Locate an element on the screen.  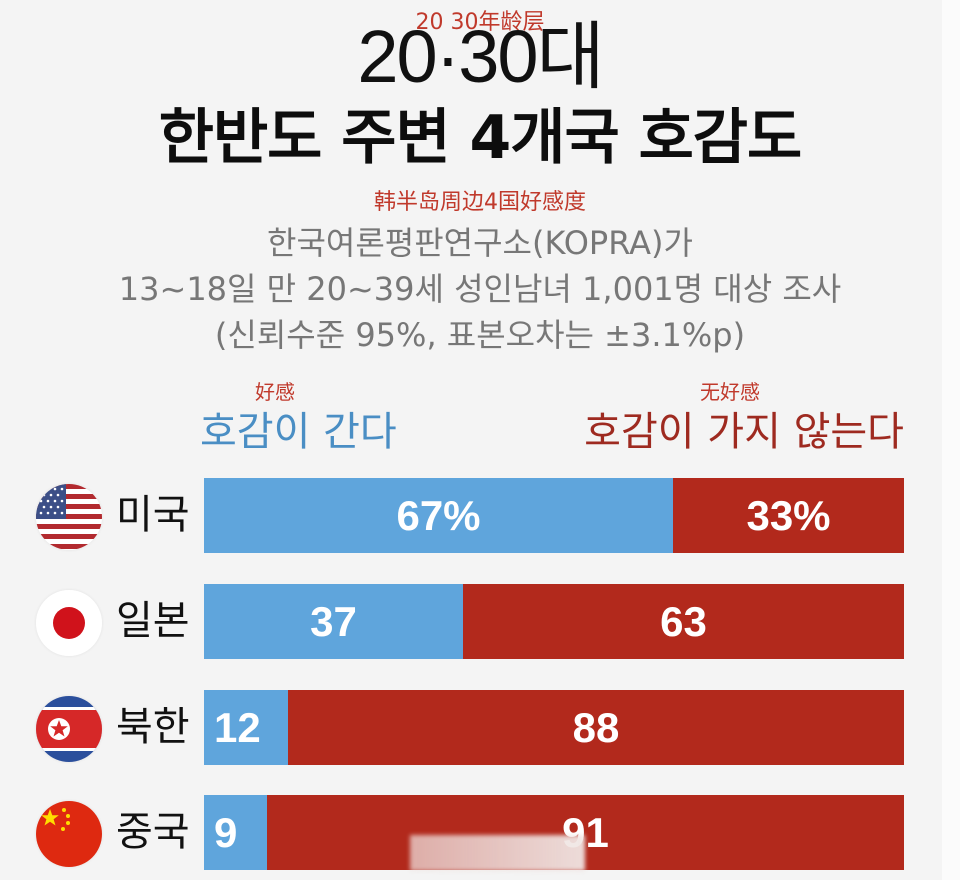
bar-negative: 91 is located at coordinates (585, 832).